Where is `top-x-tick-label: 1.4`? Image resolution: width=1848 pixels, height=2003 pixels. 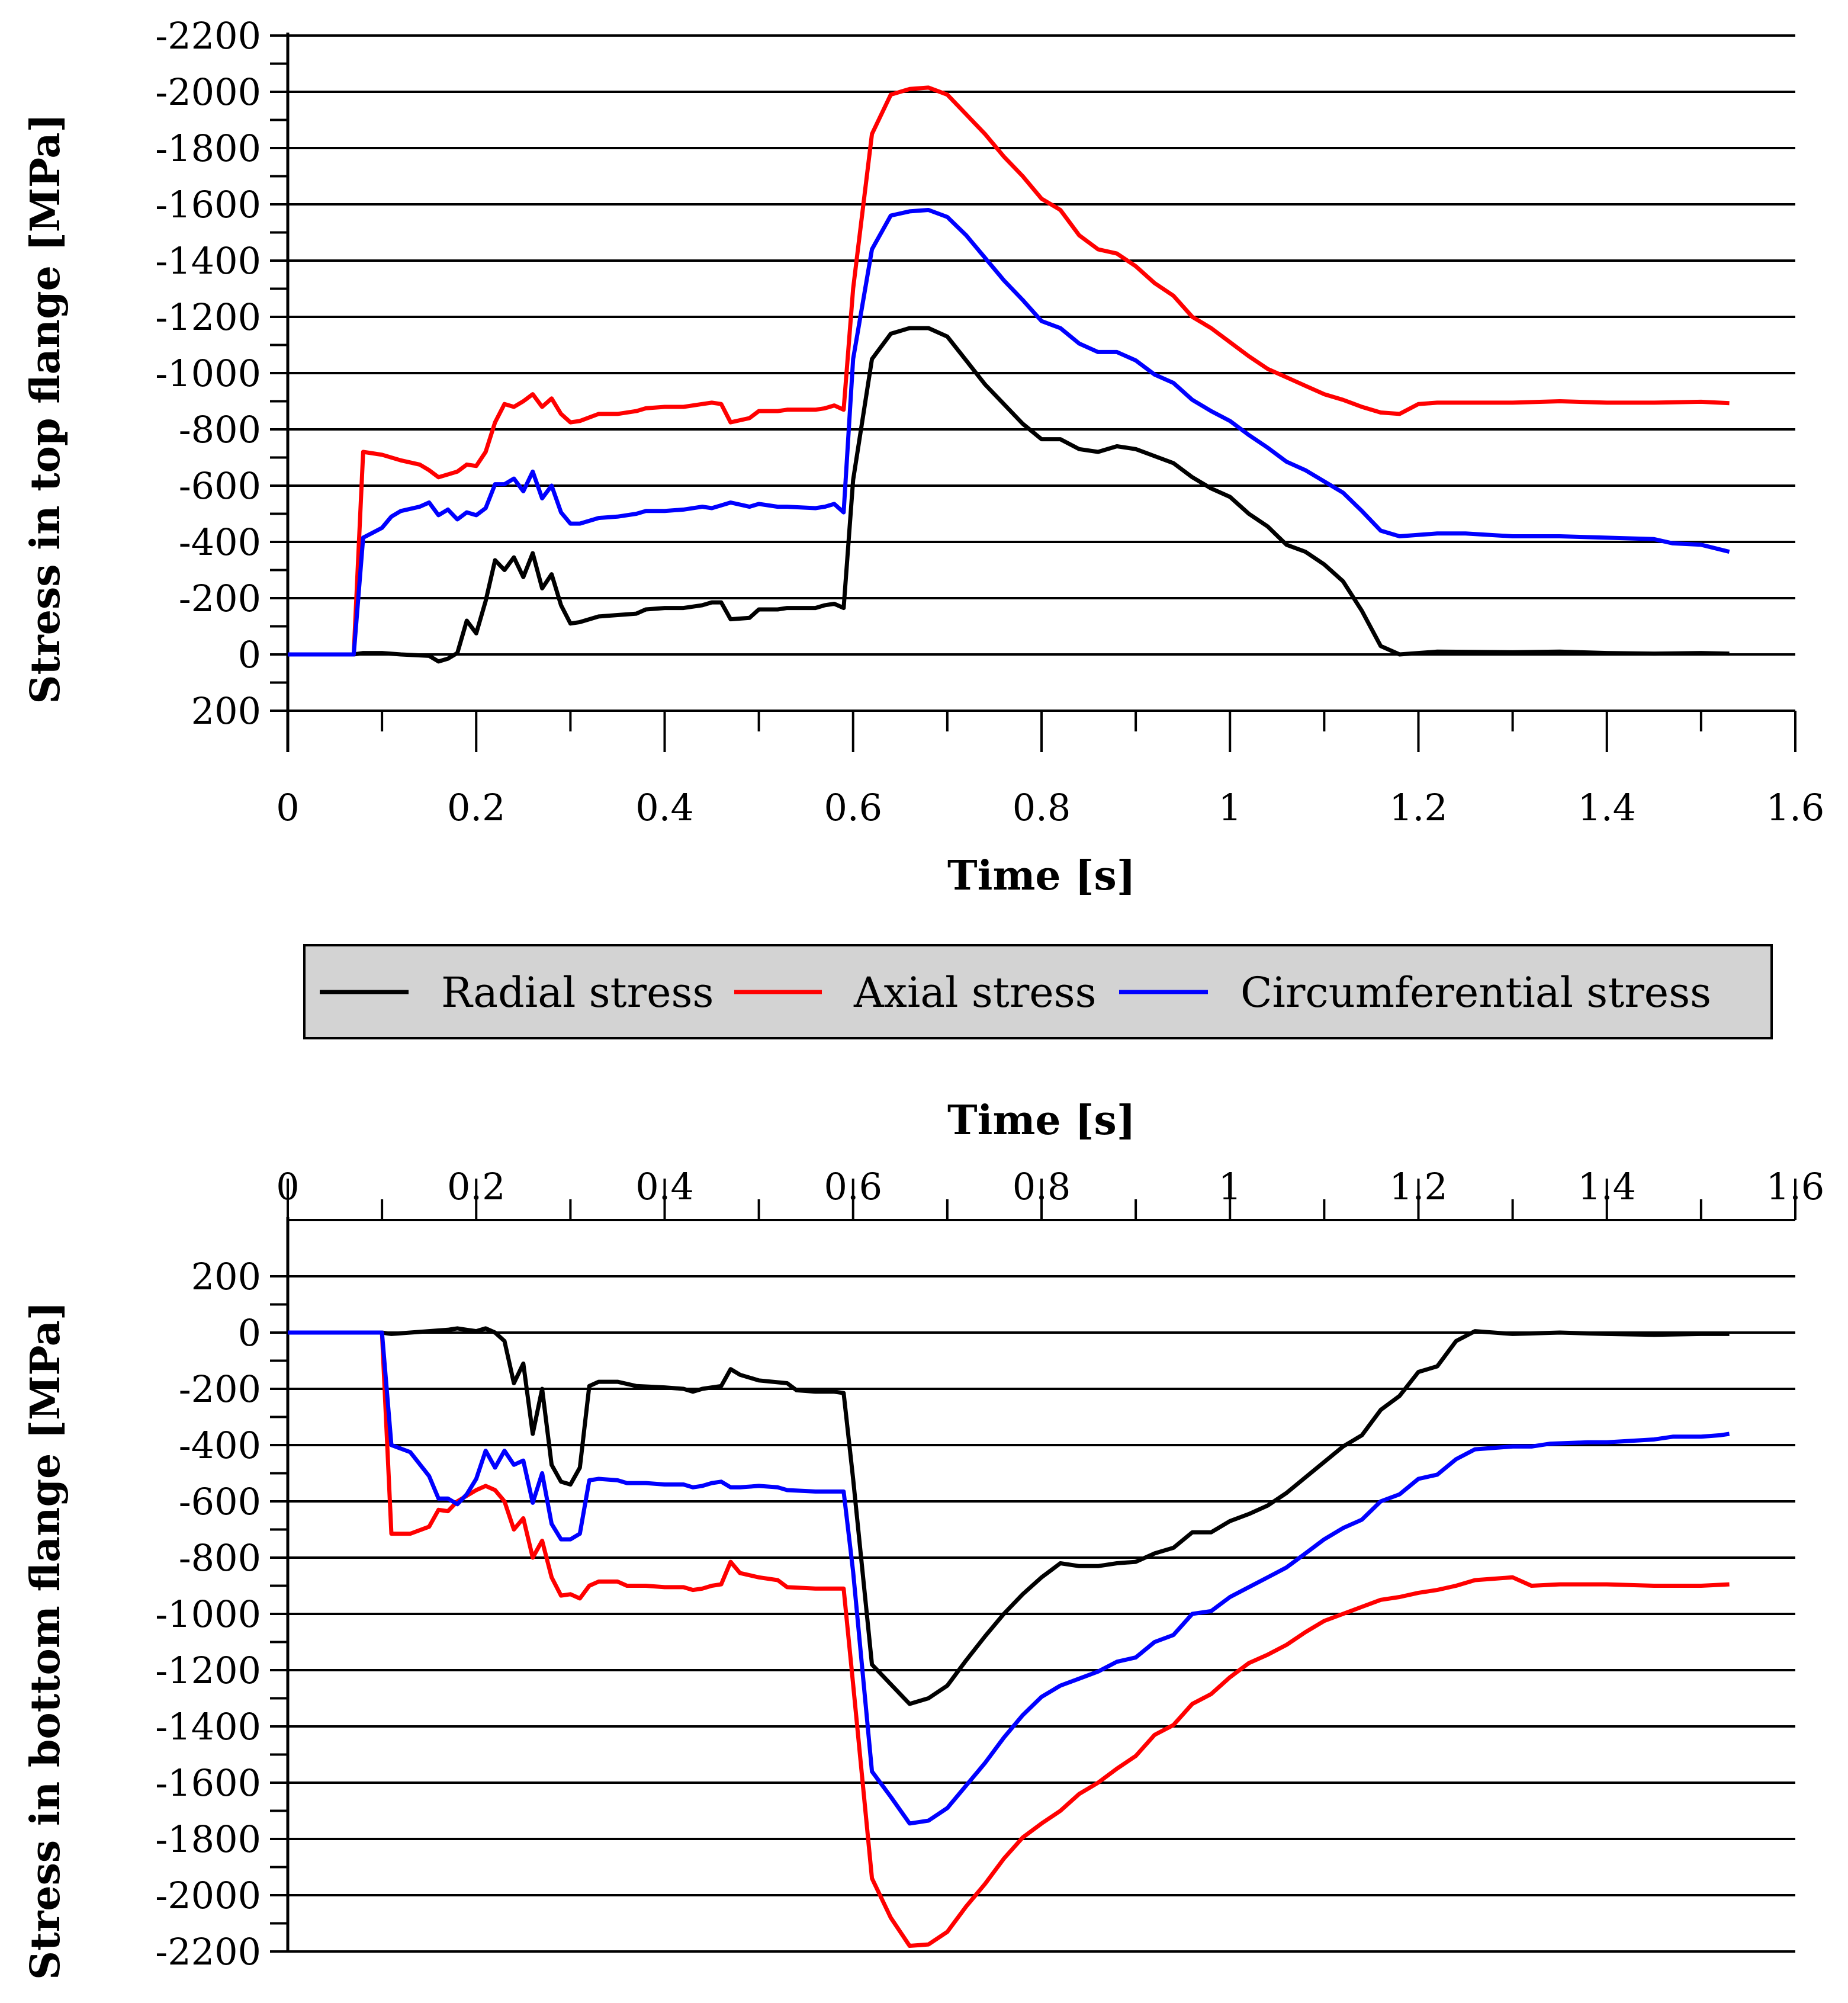 top-x-tick-label: 1.4 is located at coordinates (1607, 807).